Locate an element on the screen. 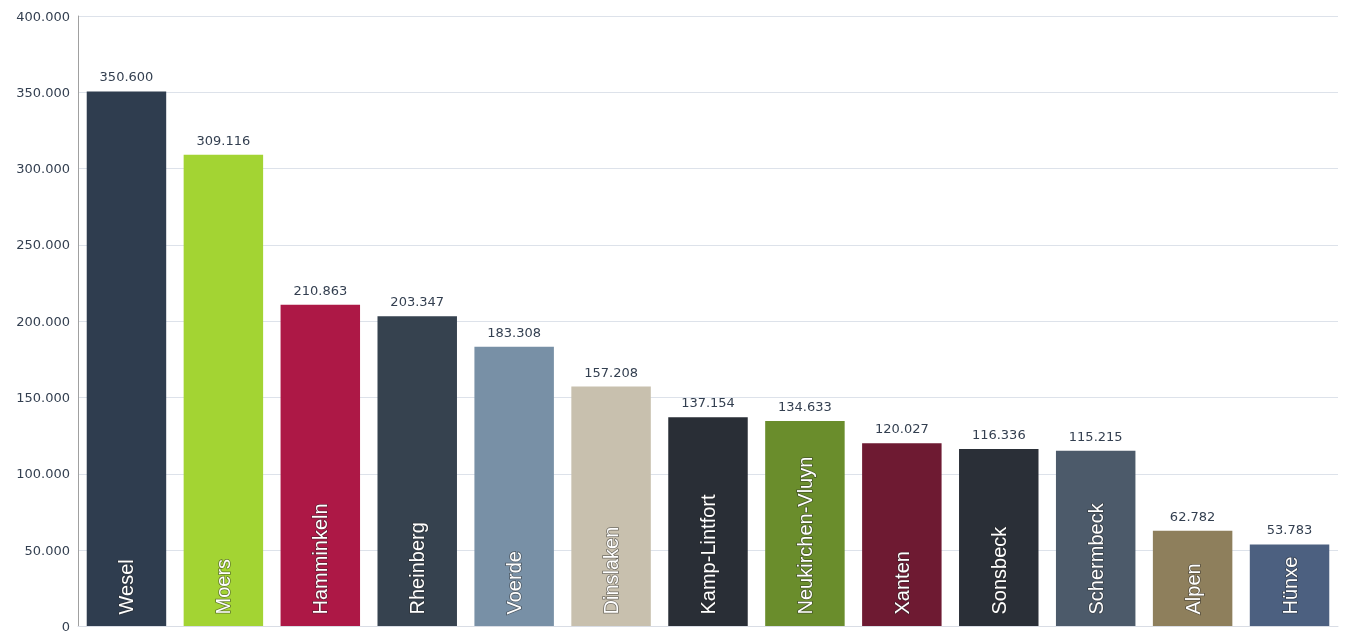  y-tick-label: 150.000 is located at coordinates (43, 398).